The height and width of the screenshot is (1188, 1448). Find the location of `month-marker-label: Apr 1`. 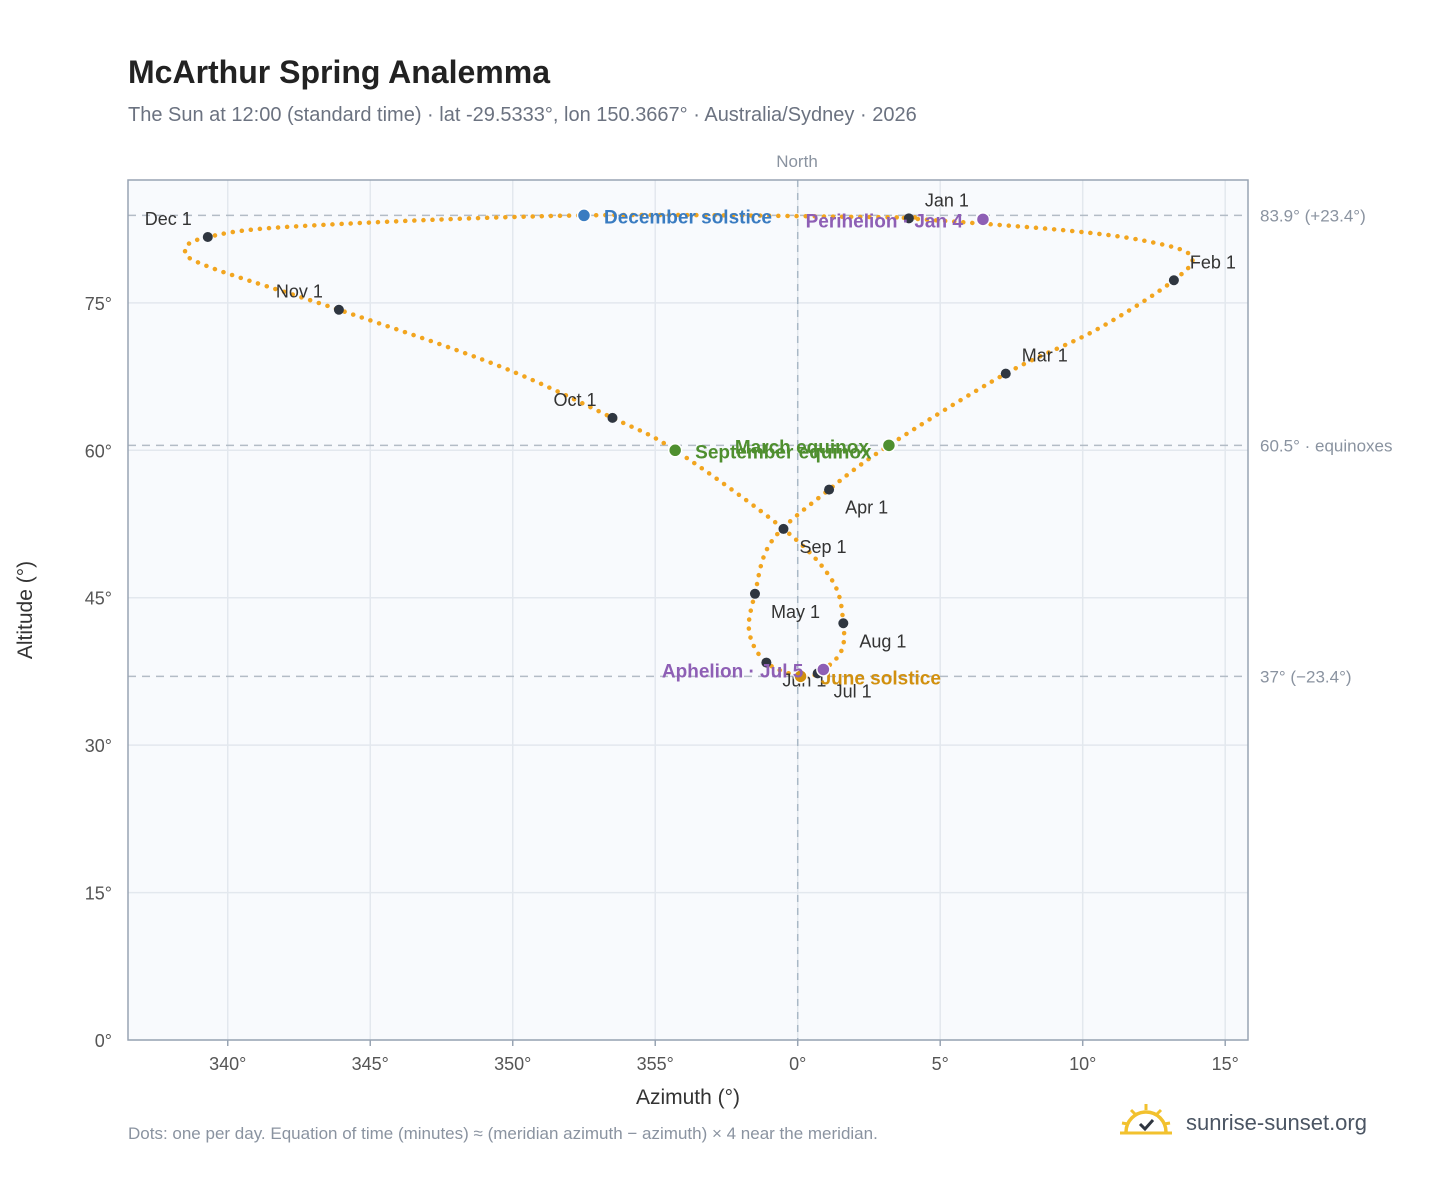

month-marker-label: Apr 1 is located at coordinates (866, 508).